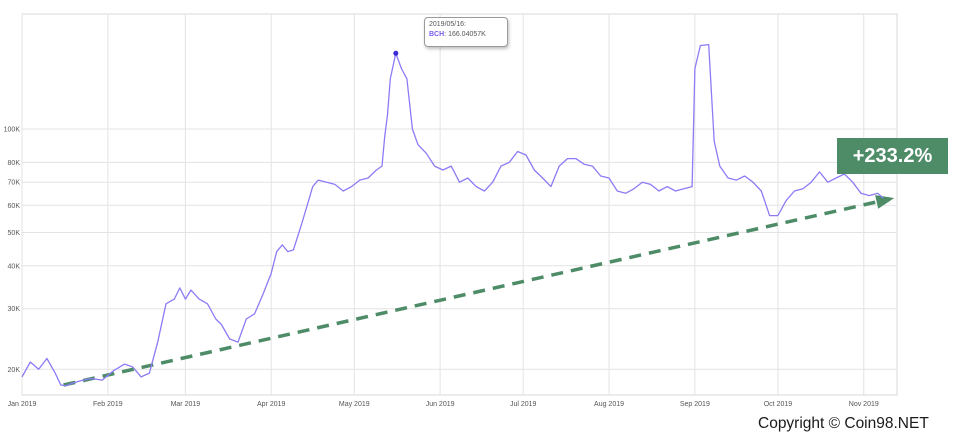 Image resolution: width=960 pixels, height=441 pixels. Describe the element at coordinates (354, 404) in the screenshot. I see `x-tick-label: May 2019` at that location.